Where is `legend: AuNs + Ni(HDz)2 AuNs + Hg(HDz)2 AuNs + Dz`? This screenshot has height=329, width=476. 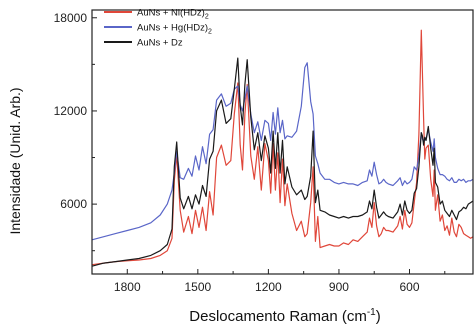
legend: AuNs + Ni(HDz)2 AuNs + Hg(HDz)2 AuNs + Dz is located at coordinates (158, 28).